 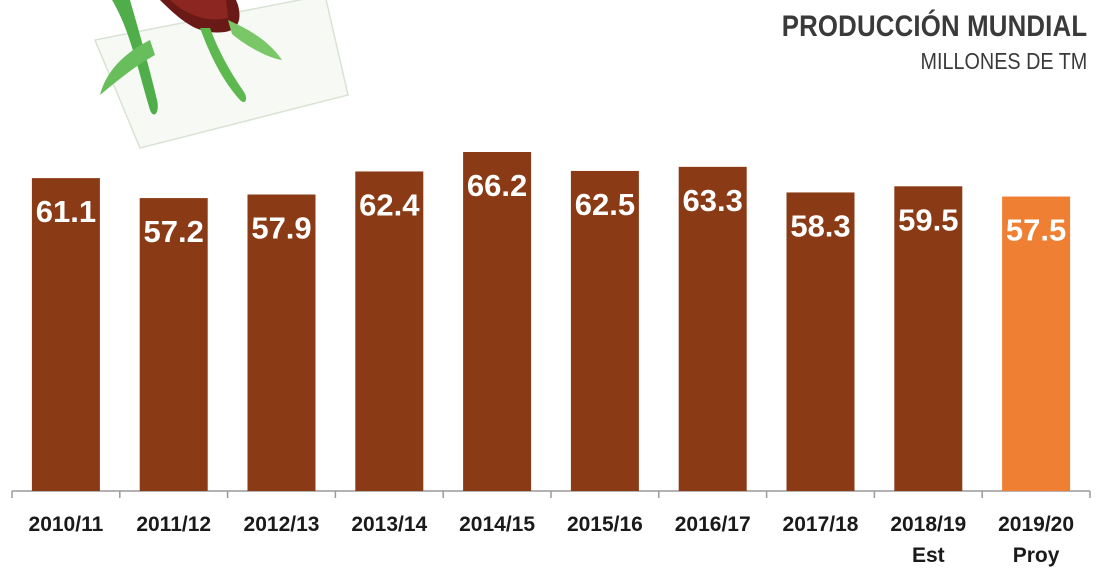 I want to click on x-tick-label: 2013/14, so click(x=389, y=524).